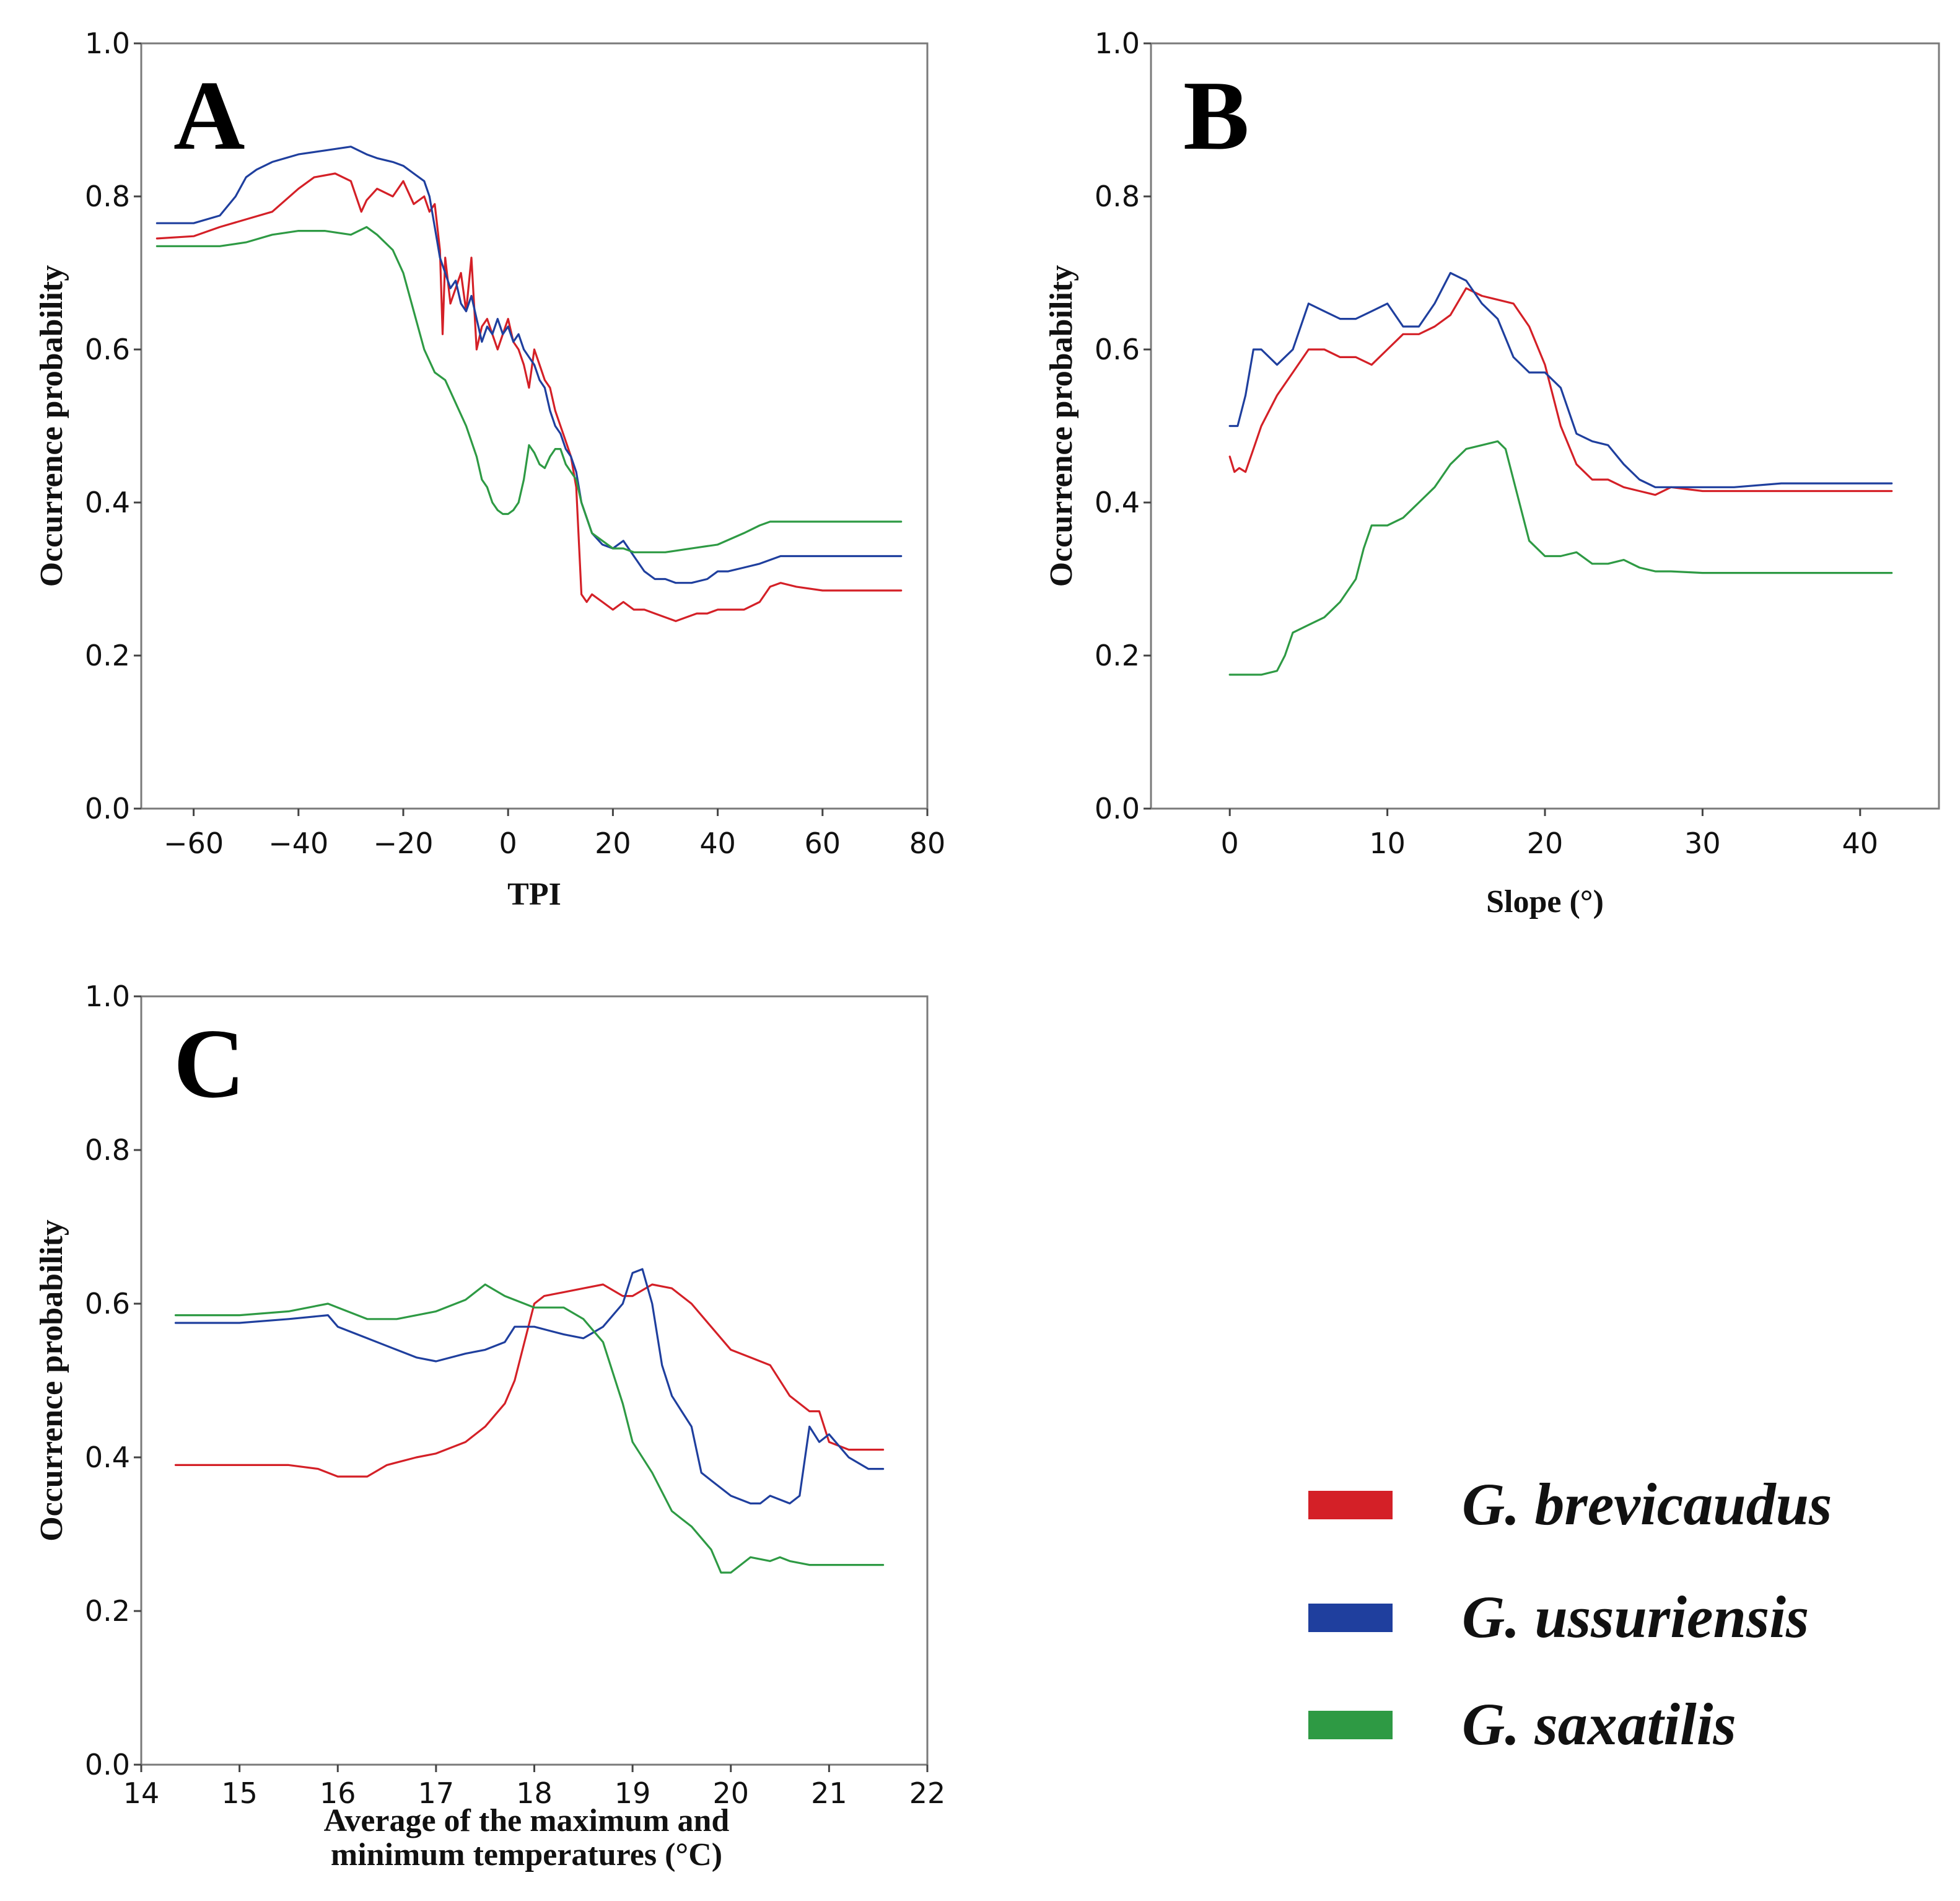 Image resolution: width=1960 pixels, height=1901 pixels. Describe the element at coordinates (1545, 902) in the screenshot. I see `x-axis-label: Slope (°)` at that location.